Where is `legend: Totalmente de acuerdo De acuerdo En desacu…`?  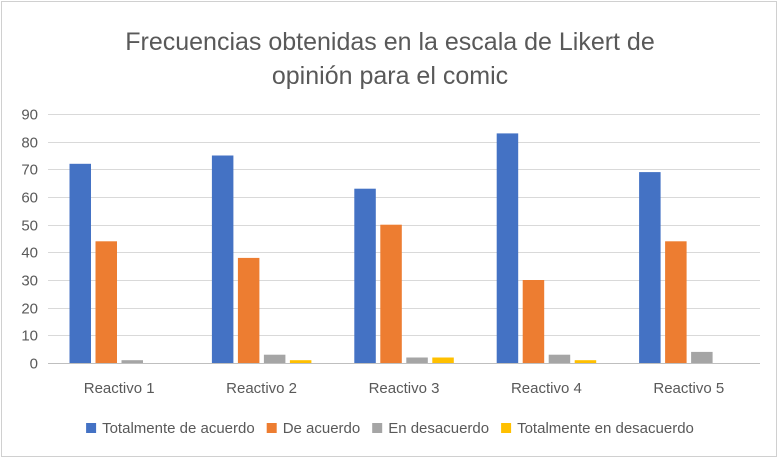 legend: Totalmente de acuerdo De acuerdo En desacu… is located at coordinates (390, 428).